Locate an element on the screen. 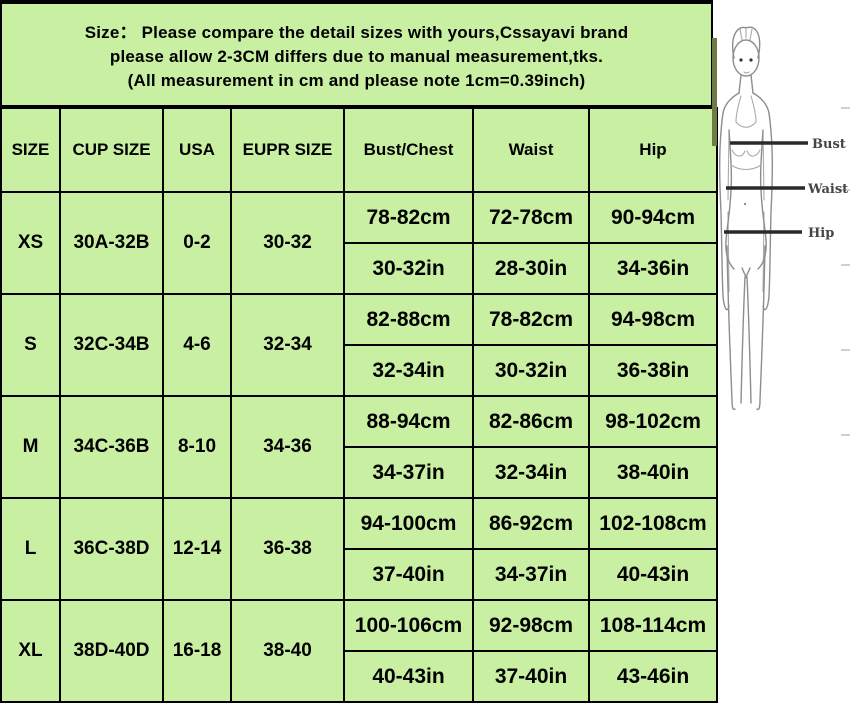  cell-hip-in: 34-36in is located at coordinates (653, 268).